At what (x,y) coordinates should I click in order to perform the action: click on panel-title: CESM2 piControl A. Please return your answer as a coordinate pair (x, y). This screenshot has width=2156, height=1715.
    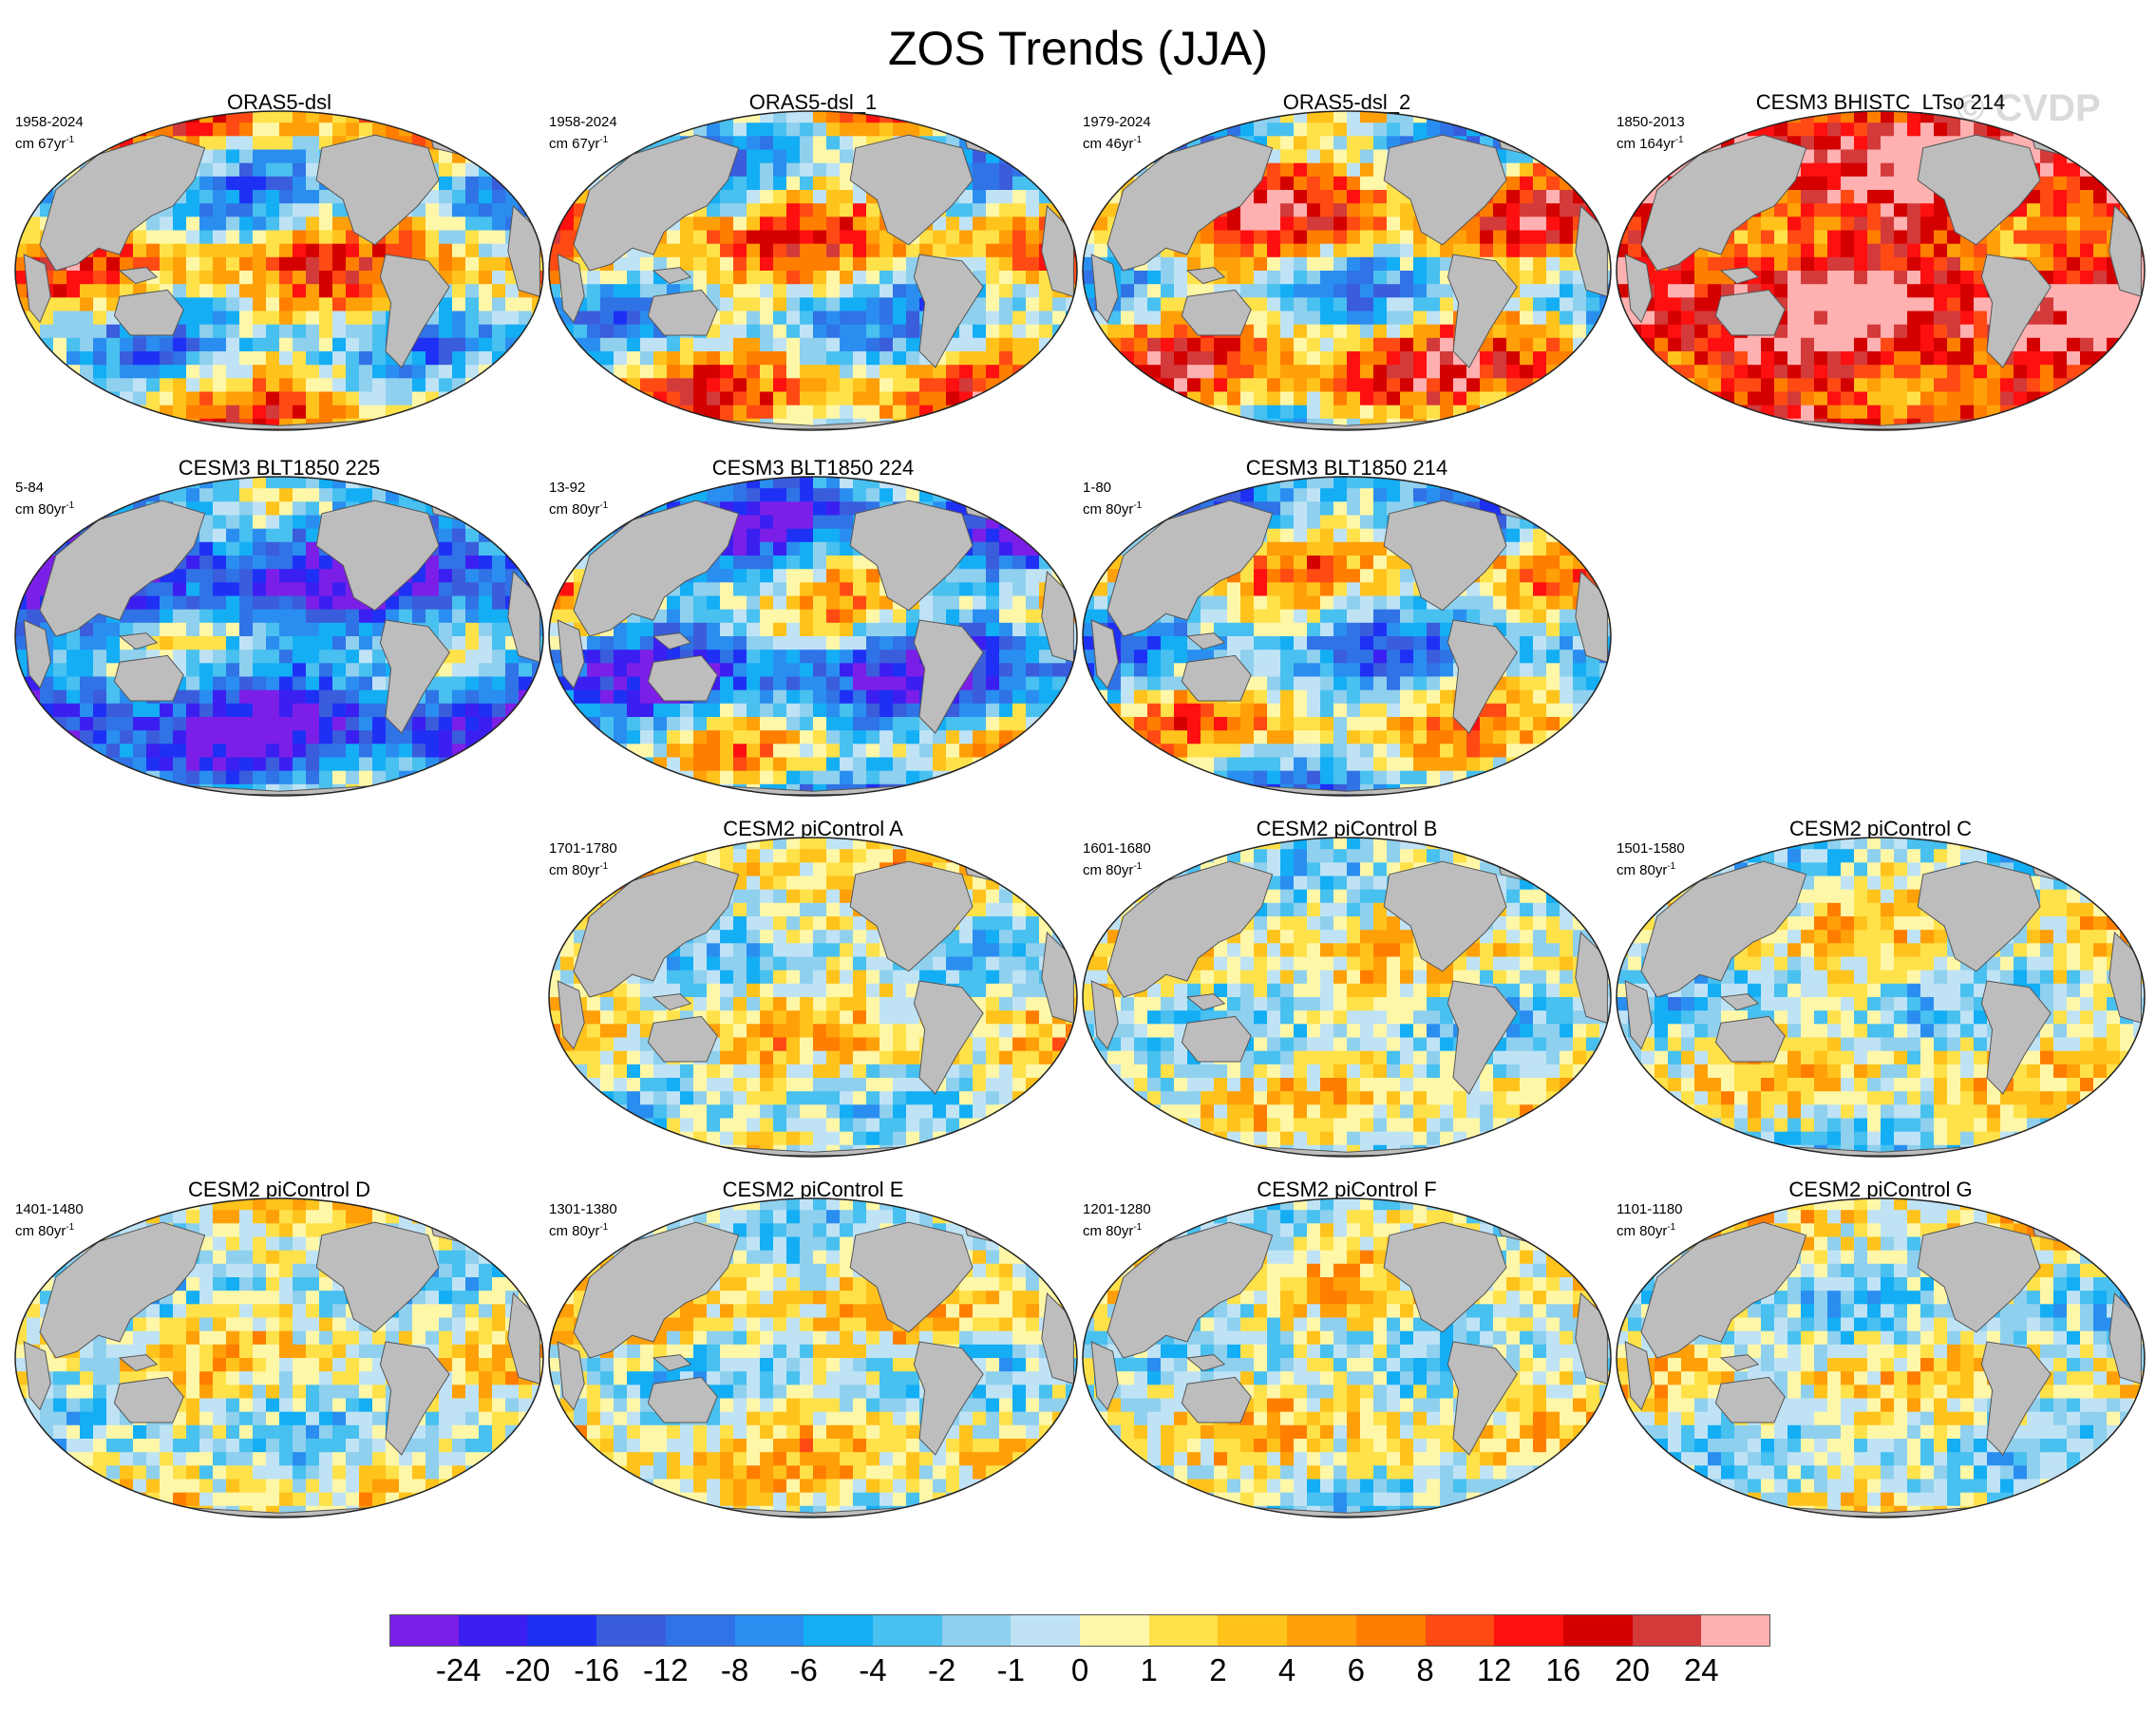
    Looking at the image, I should click on (813, 828).